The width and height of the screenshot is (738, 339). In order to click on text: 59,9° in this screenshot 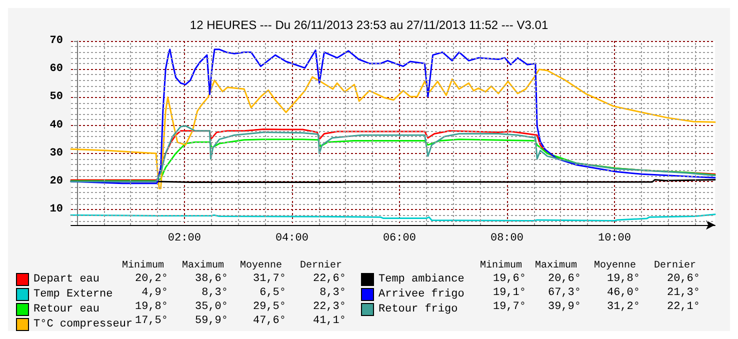, I will do `click(211, 321)`.